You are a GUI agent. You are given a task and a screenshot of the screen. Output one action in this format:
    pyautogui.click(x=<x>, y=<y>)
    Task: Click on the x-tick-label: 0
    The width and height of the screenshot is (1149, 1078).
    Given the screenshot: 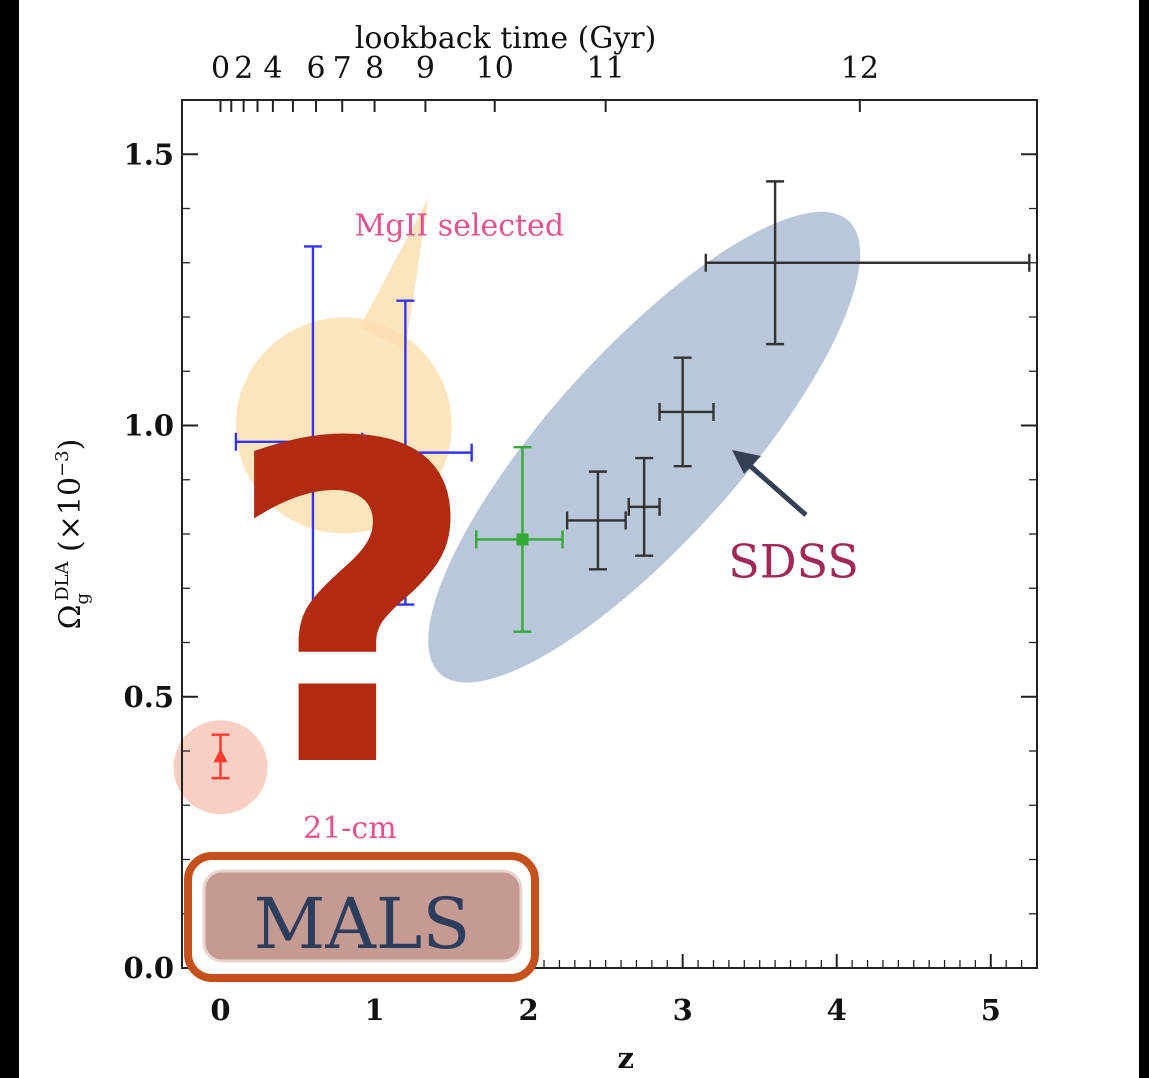 What is the action you would take?
    pyautogui.click(x=220, y=1010)
    